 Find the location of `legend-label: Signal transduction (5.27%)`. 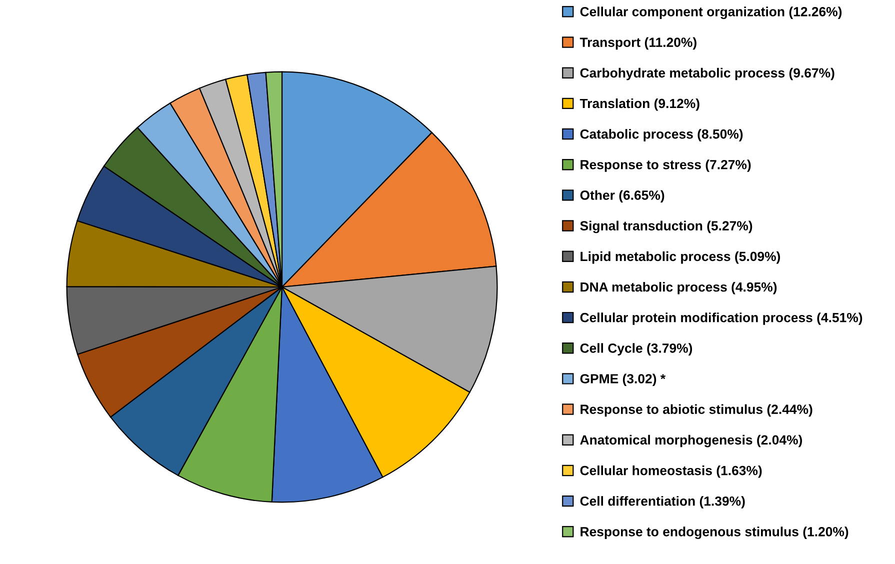

legend-label: Signal transduction (5.27%) is located at coordinates (666, 227).